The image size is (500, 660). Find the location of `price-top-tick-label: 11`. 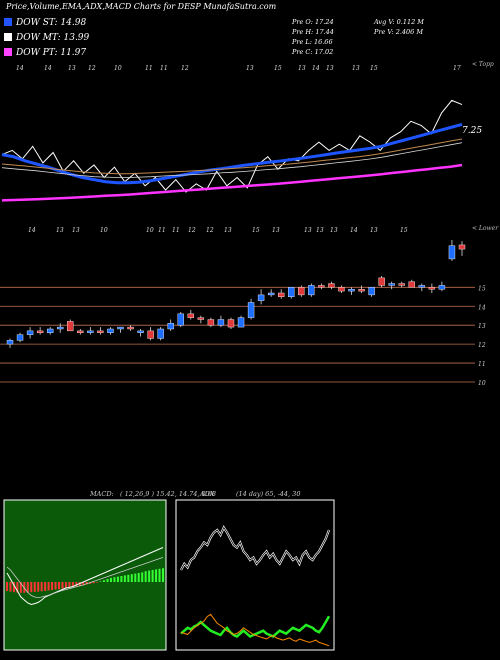

price-top-tick-label: 11 is located at coordinates (162, 230).